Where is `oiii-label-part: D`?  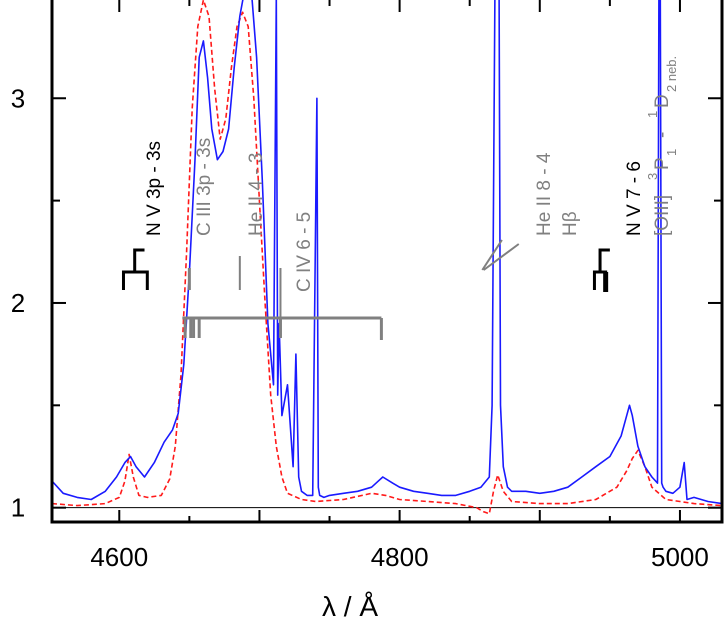 oiii-label-part: D is located at coordinates (662, 101).